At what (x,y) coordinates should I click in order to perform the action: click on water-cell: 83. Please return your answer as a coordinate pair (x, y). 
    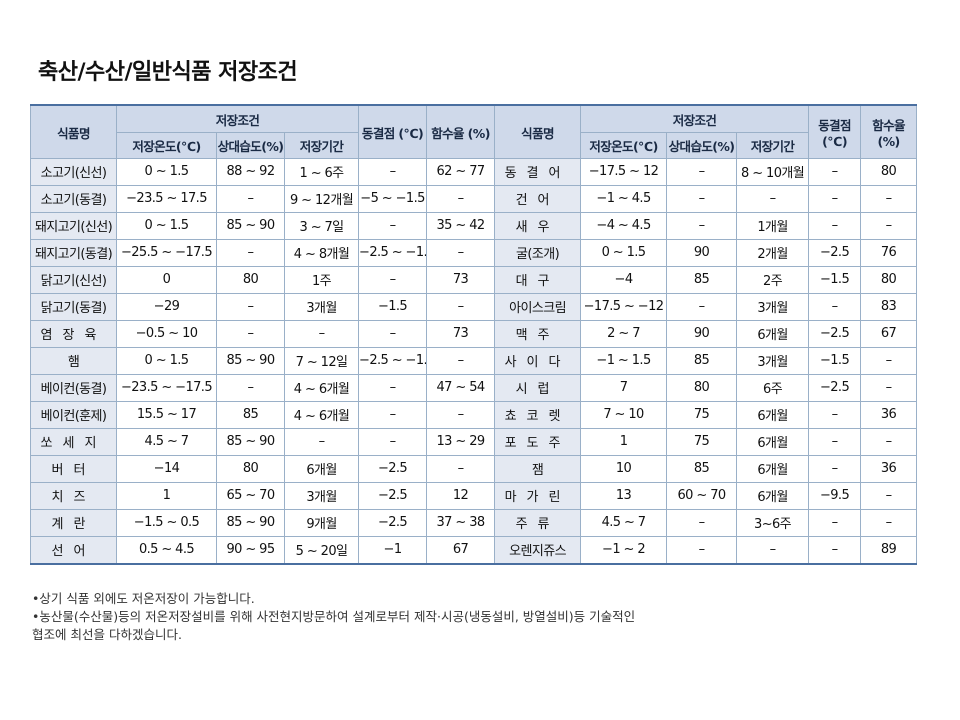
    Looking at the image, I should click on (889, 306).